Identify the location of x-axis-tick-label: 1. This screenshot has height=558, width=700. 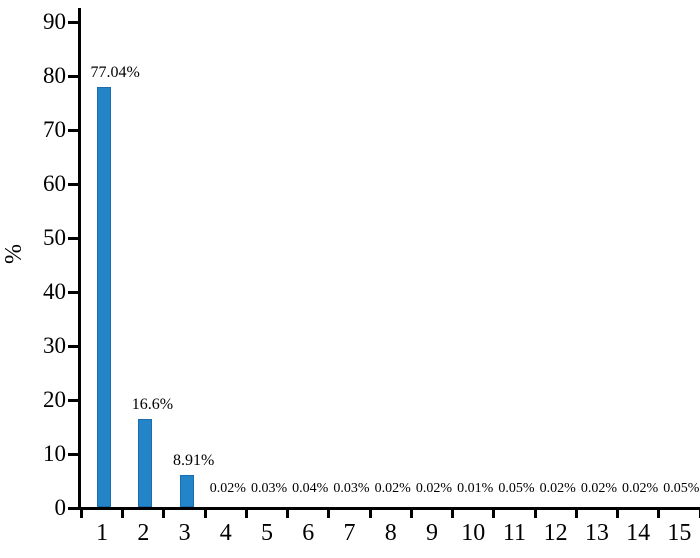
(102, 533).